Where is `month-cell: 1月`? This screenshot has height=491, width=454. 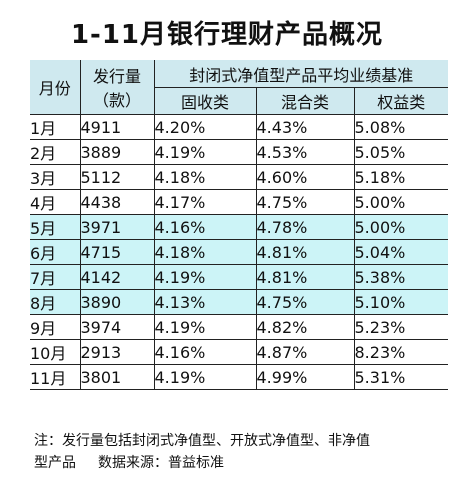 month-cell: 1月 is located at coordinates (55, 127).